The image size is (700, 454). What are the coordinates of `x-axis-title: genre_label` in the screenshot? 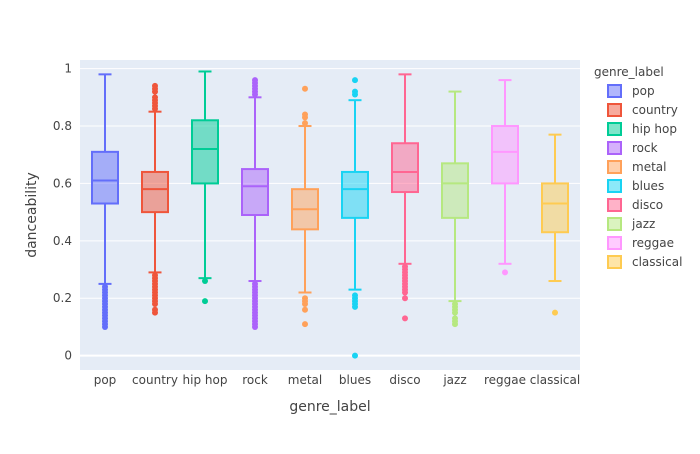 It's located at (329, 407).